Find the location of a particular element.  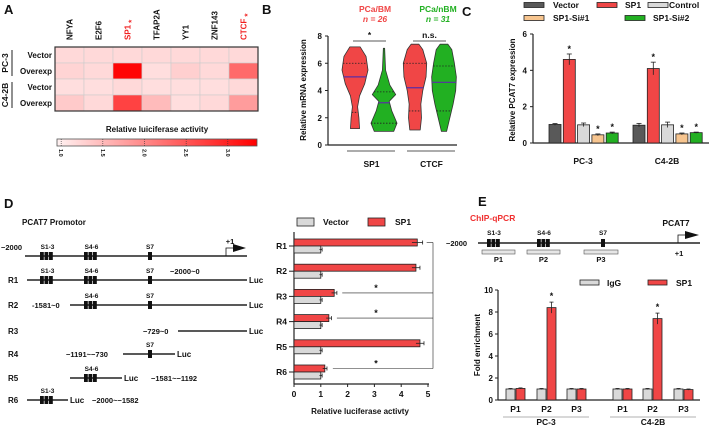

site-label: S7 is located at coordinates (150, 247).